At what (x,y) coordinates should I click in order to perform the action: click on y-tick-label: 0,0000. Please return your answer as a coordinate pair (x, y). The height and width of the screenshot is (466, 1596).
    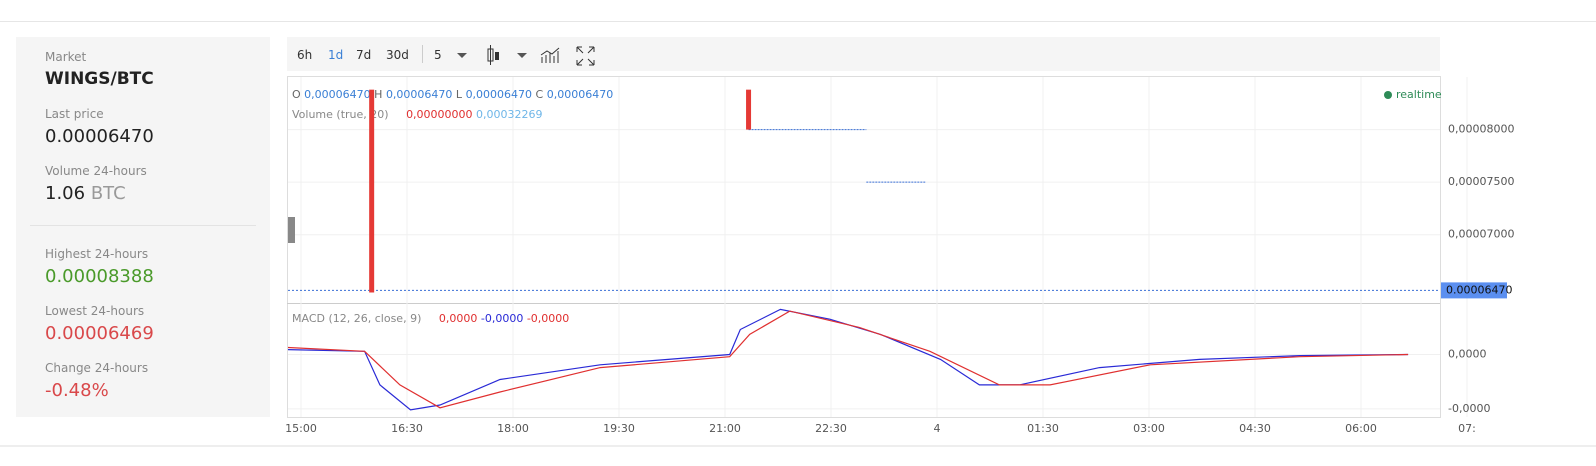
    Looking at the image, I should click on (1467, 354).